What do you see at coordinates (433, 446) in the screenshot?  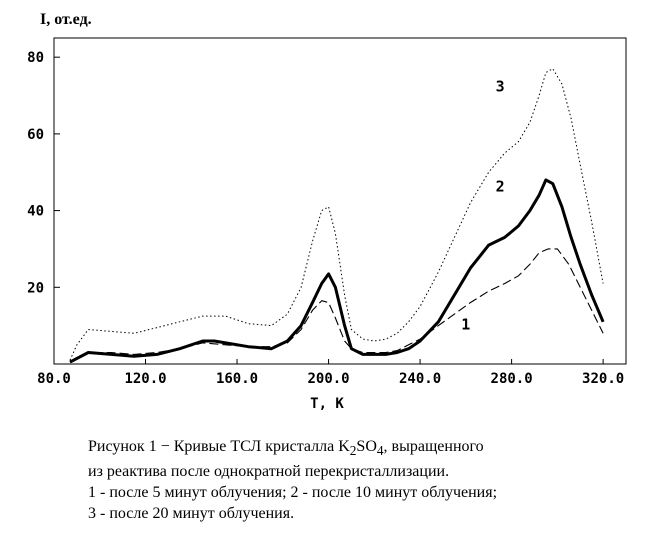 I see `caption-text-1c: , выращенного` at bounding box center [433, 446].